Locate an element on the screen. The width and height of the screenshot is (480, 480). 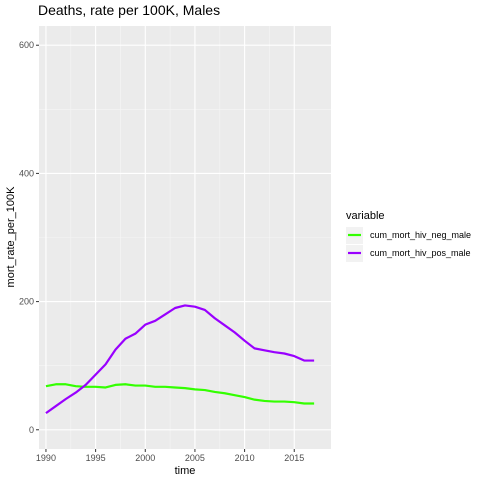
y-tick-label: 400 is located at coordinates (26, 173).